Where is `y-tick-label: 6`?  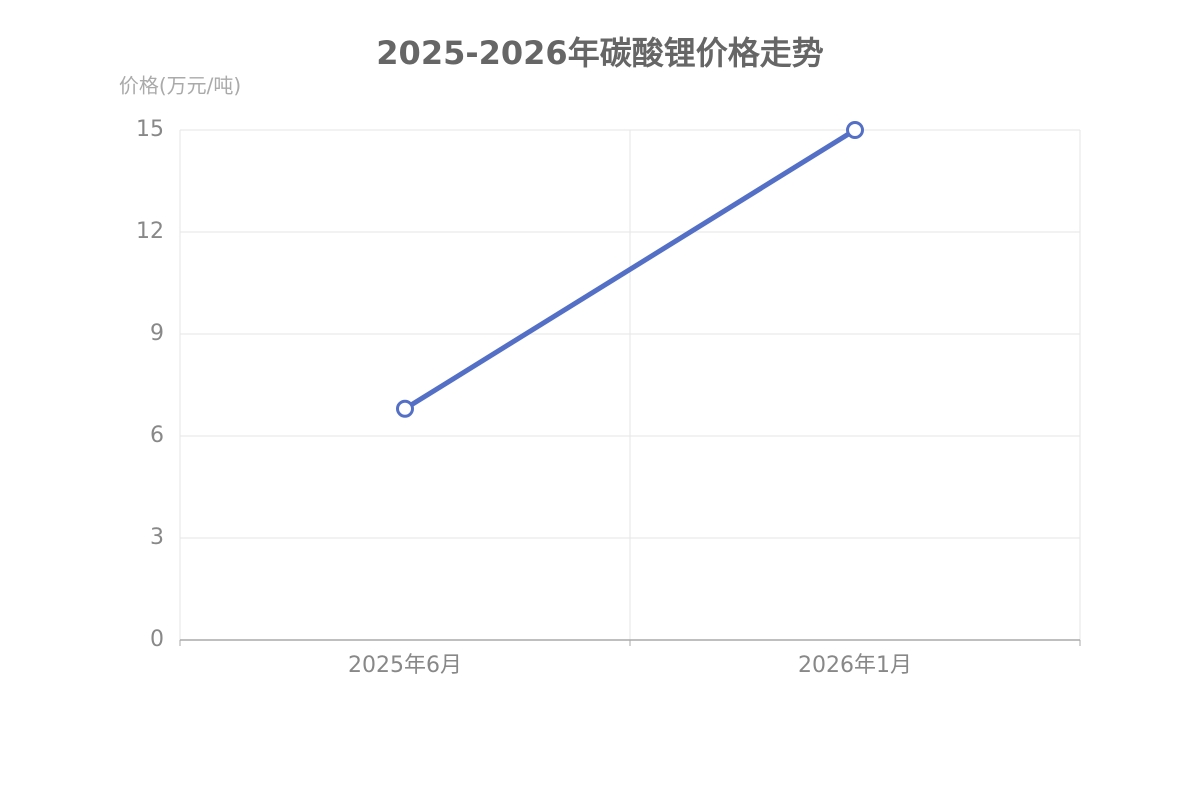 y-tick-label: 6 is located at coordinates (157, 435).